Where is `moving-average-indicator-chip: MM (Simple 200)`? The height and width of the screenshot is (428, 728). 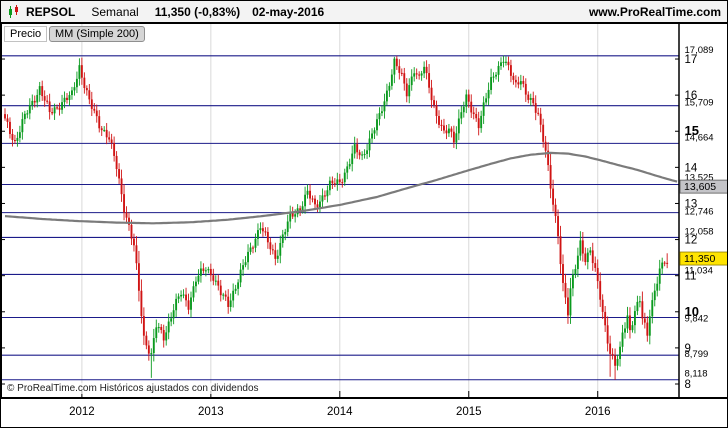 moving-average-indicator-chip: MM (Simple 200) is located at coordinates (97, 34).